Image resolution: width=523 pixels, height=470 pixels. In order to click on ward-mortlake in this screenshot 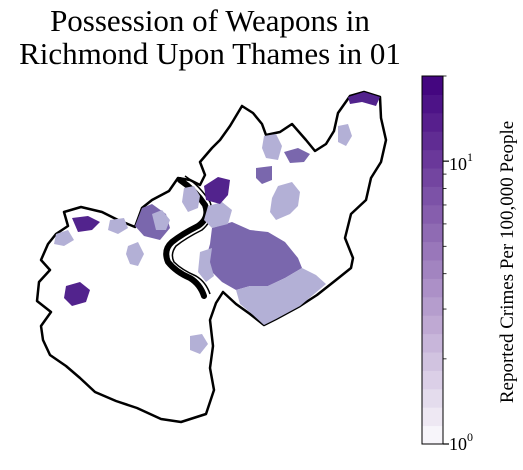, I will do `click(297, 155)`.